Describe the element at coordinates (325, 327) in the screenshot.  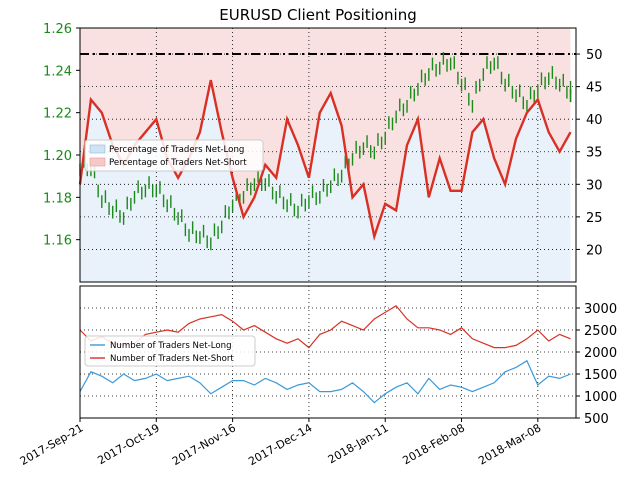
I see `net-short-count-line` at that location.